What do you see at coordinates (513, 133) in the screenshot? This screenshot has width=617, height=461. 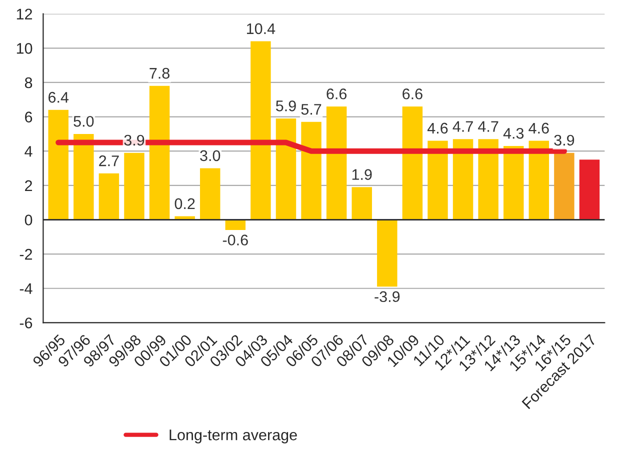 I see `data-label: 4.3` at bounding box center [513, 133].